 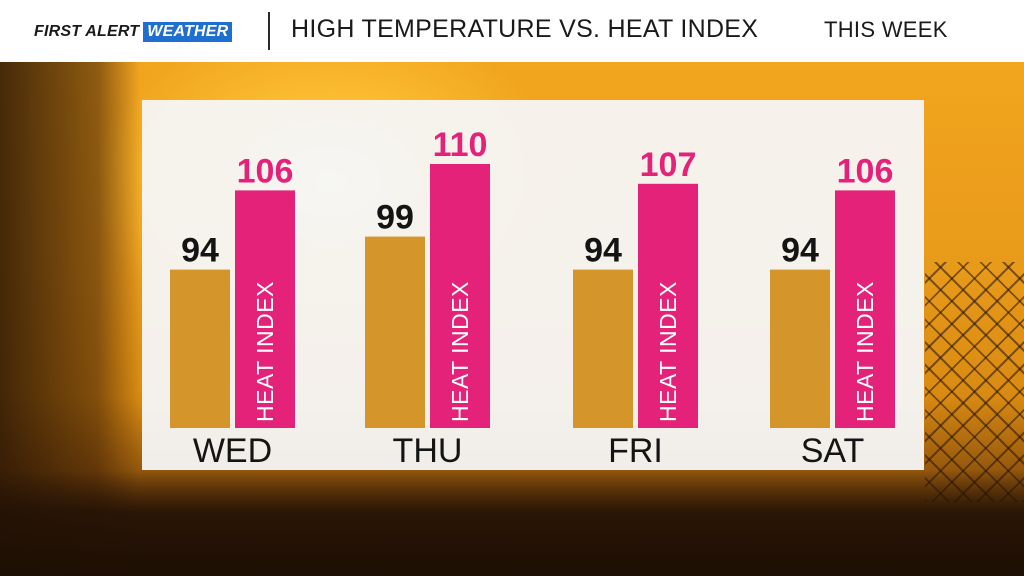 I want to click on heat-index-bar-thu, so click(x=460, y=296).